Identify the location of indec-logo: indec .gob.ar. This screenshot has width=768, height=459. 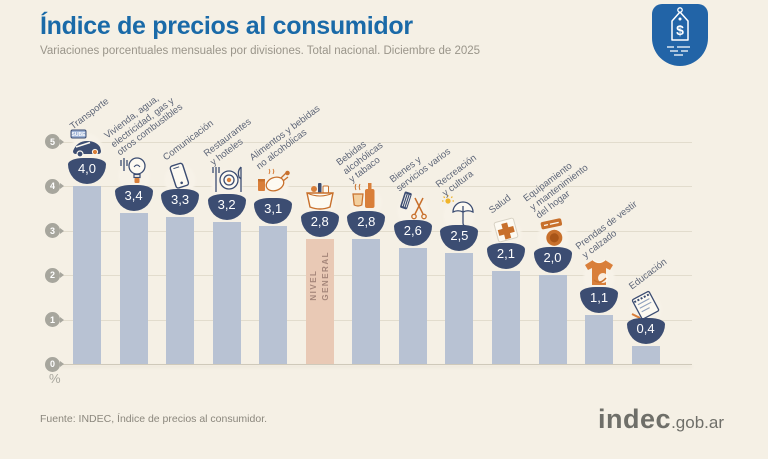
(661, 419).